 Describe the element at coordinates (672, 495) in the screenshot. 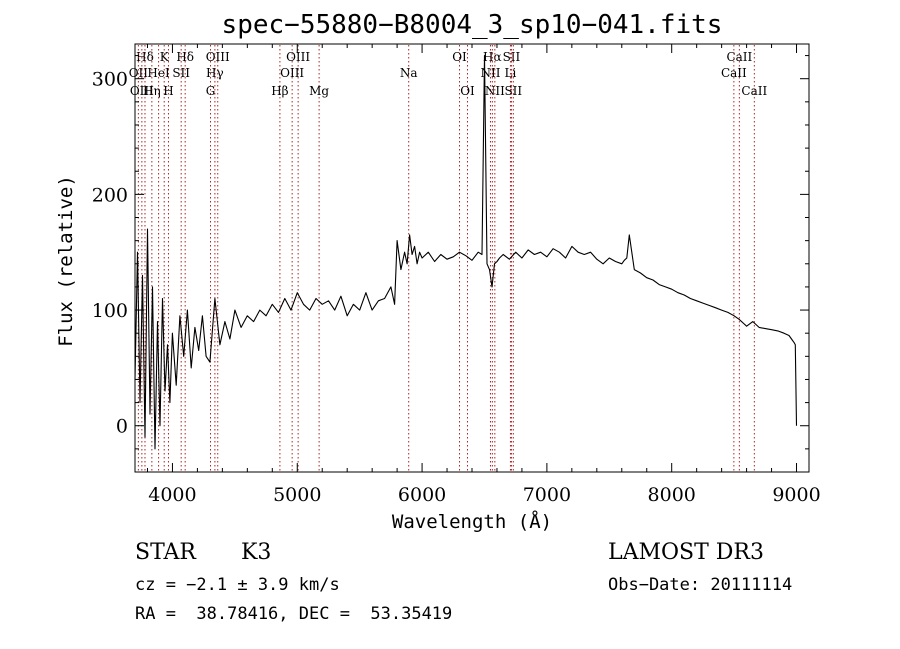

I see `x-tick-label: 8000` at that location.